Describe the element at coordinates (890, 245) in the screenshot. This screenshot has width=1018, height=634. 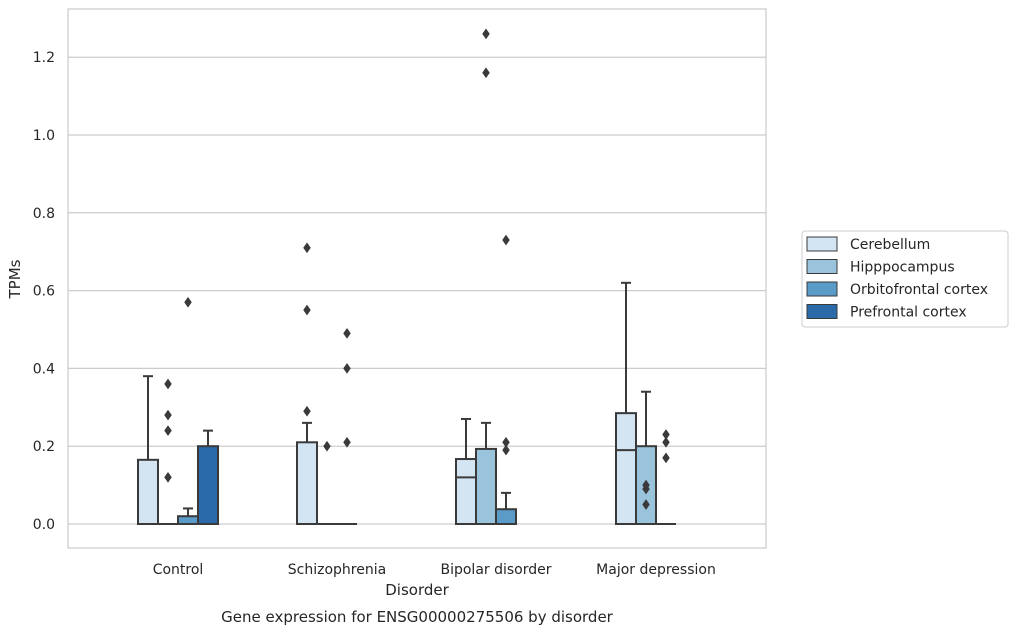
I see `legend-label: Cerebellum` at that location.